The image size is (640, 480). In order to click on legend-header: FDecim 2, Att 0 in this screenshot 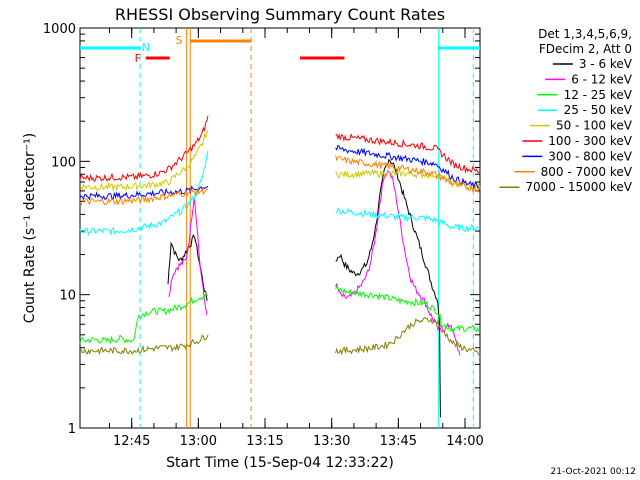, I will do `click(585, 49)`.